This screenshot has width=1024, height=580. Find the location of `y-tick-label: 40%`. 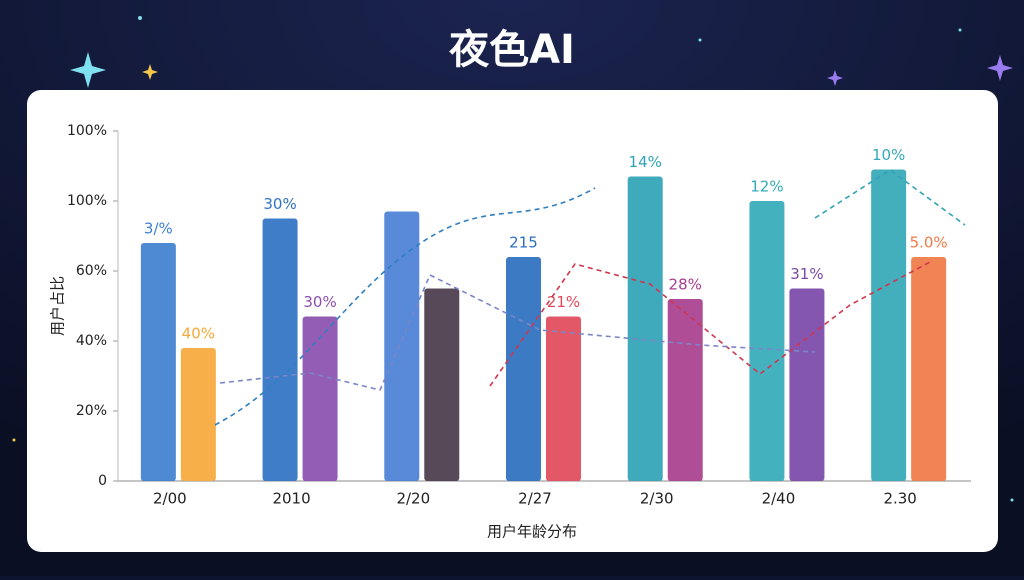

y-tick-label: 40% is located at coordinates (91, 341).